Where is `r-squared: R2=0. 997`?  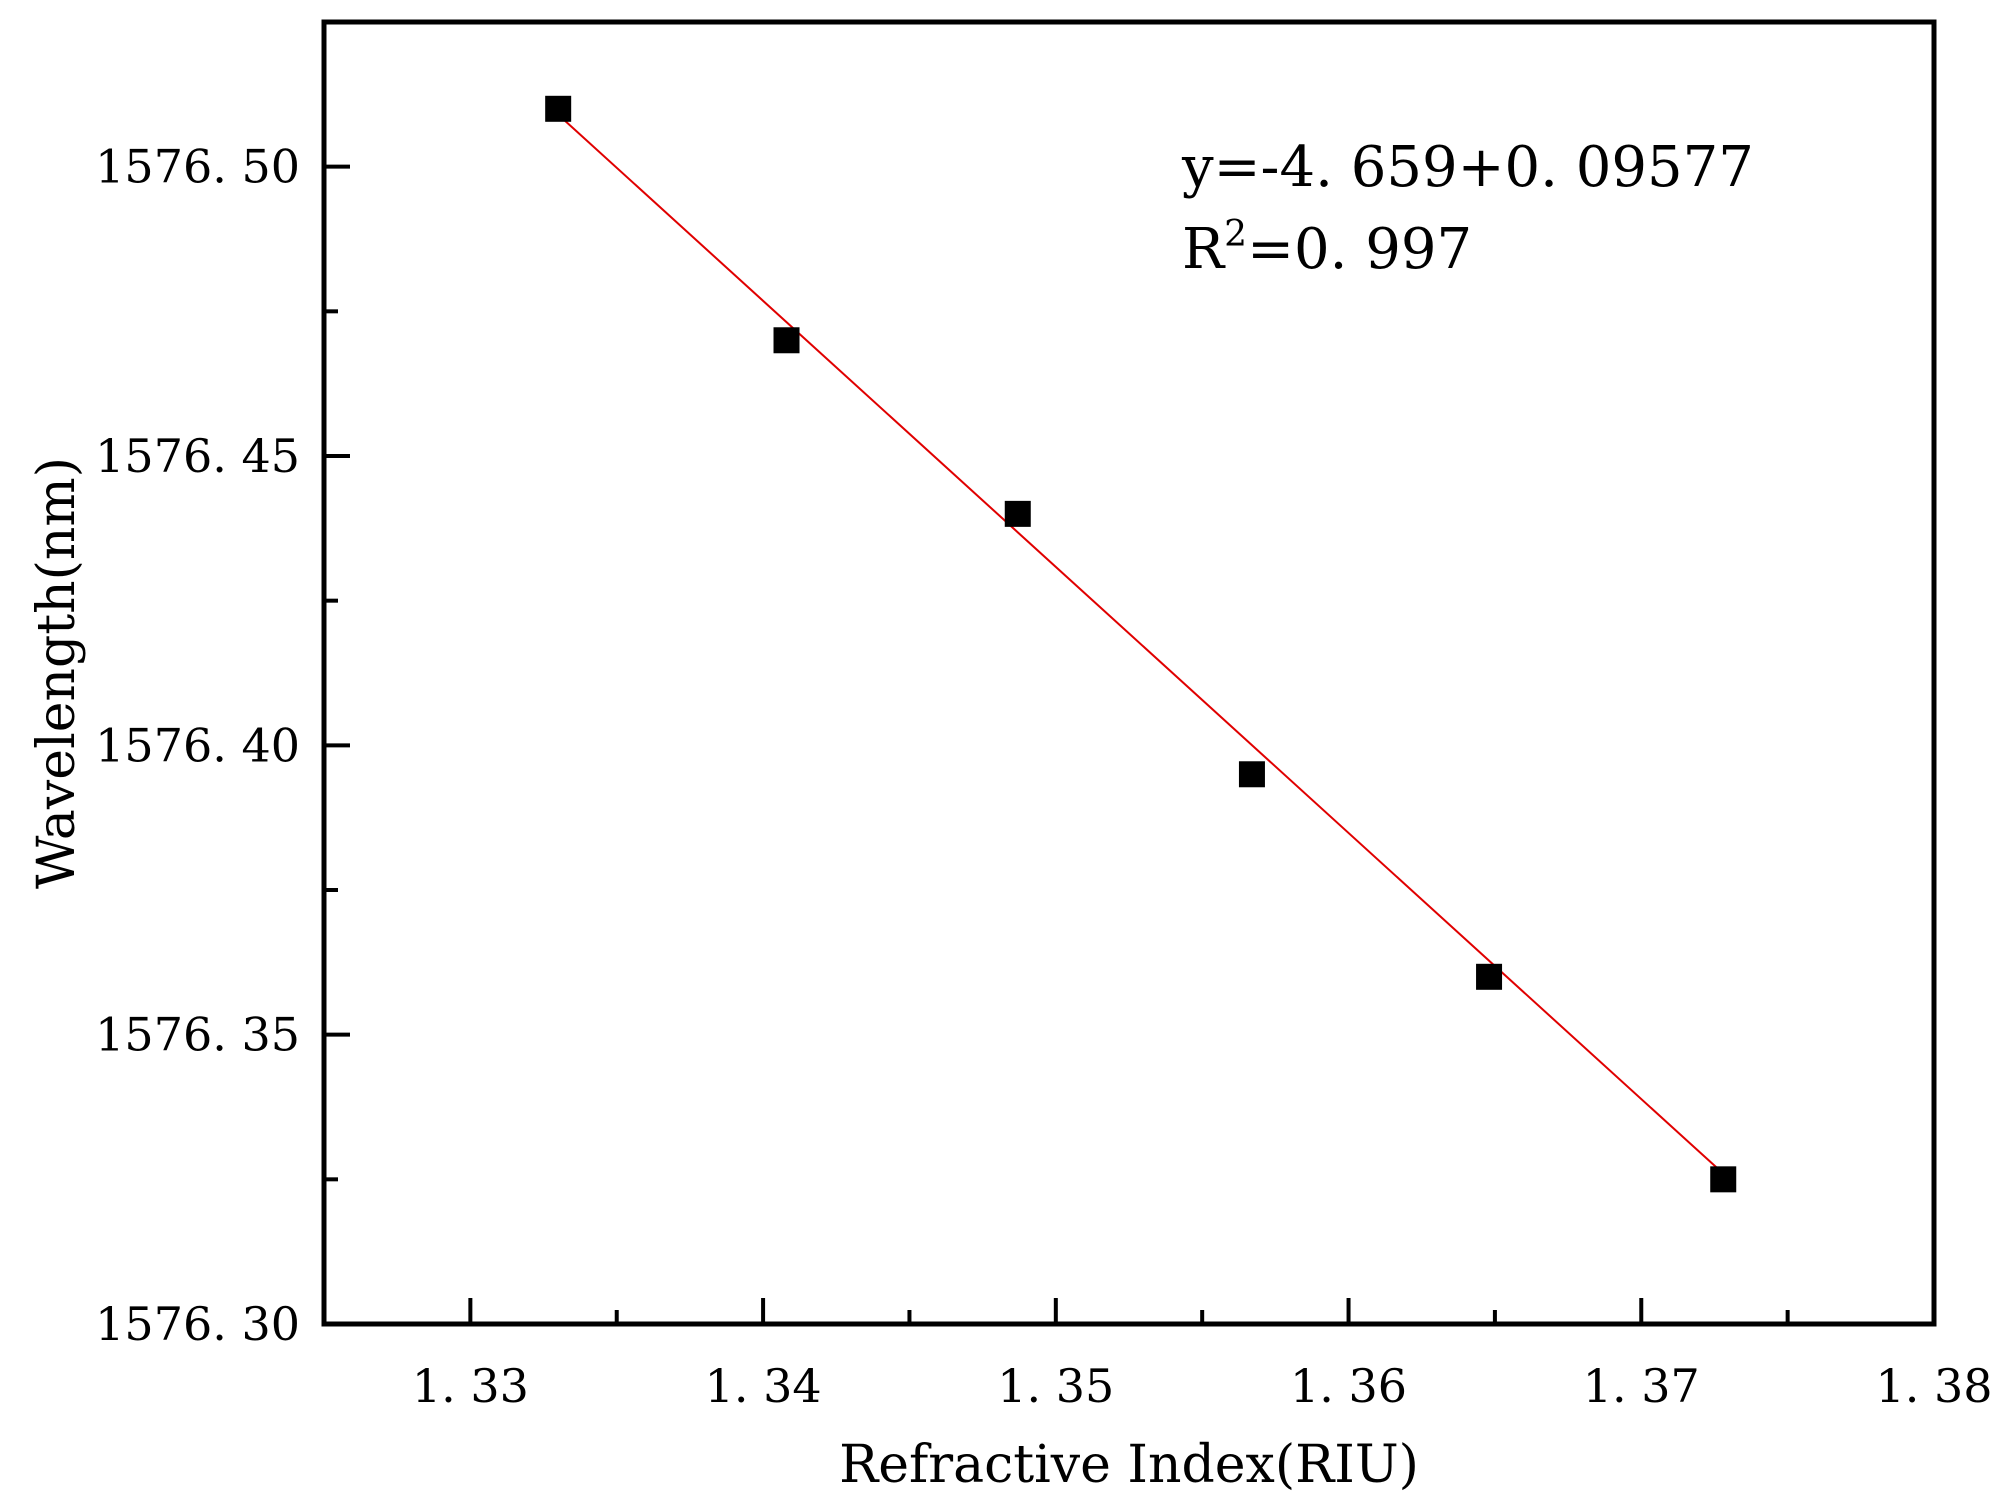
r-squared: R2=0. 997 is located at coordinates (1327, 248).